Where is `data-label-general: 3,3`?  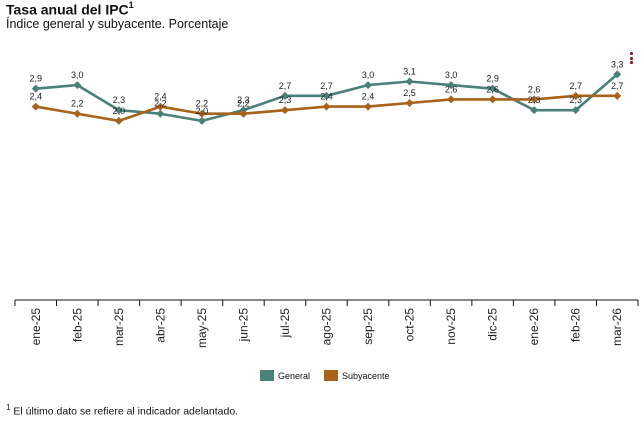
data-label-general: 3,3 is located at coordinates (617, 64).